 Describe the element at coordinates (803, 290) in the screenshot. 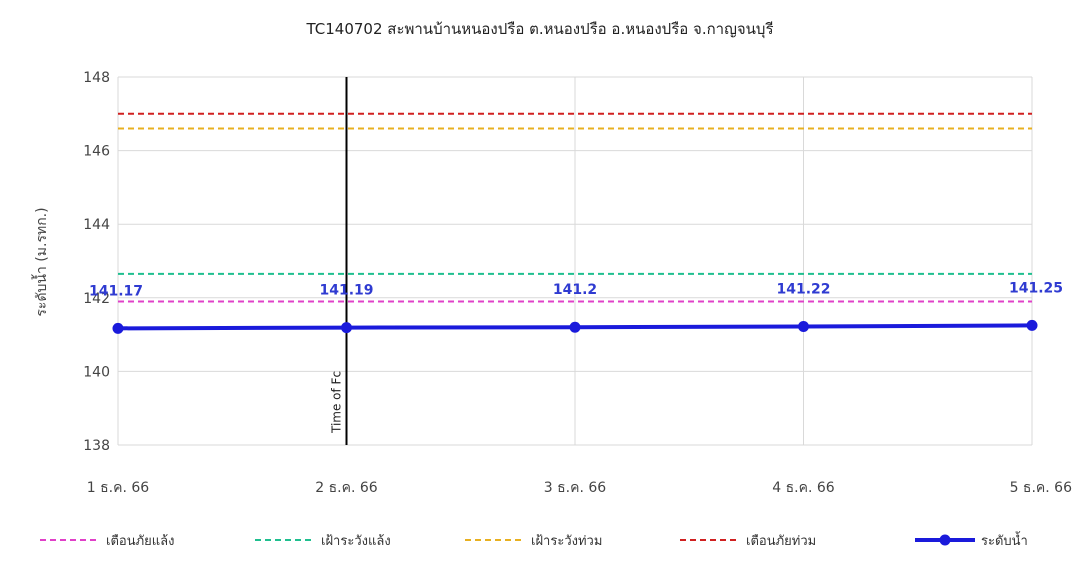

I see `data-label: 141.22` at that location.